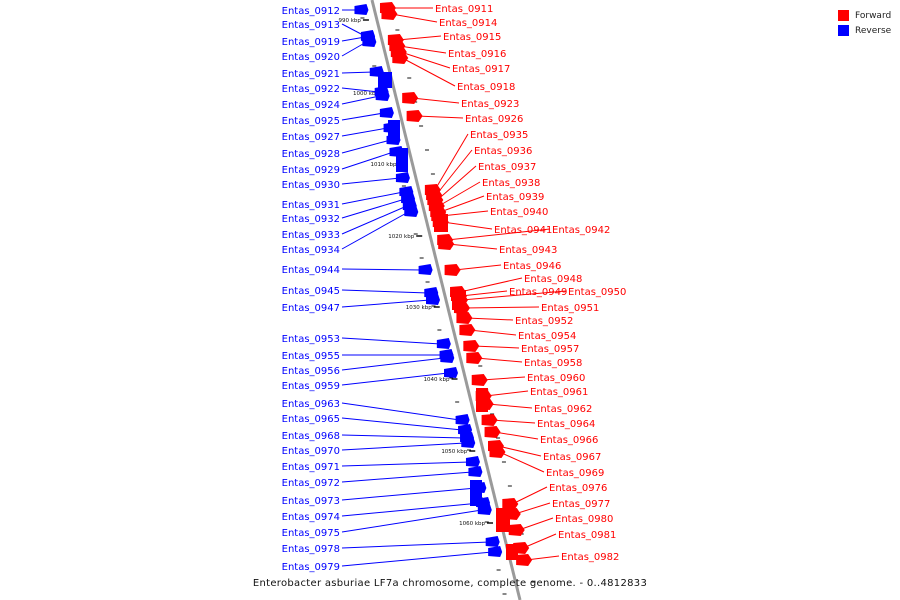 The width and height of the screenshot is (900, 600). What do you see at coordinates (311, 567) in the screenshot?
I see `reverse-gene-label: Entas_0979` at bounding box center [311, 567].